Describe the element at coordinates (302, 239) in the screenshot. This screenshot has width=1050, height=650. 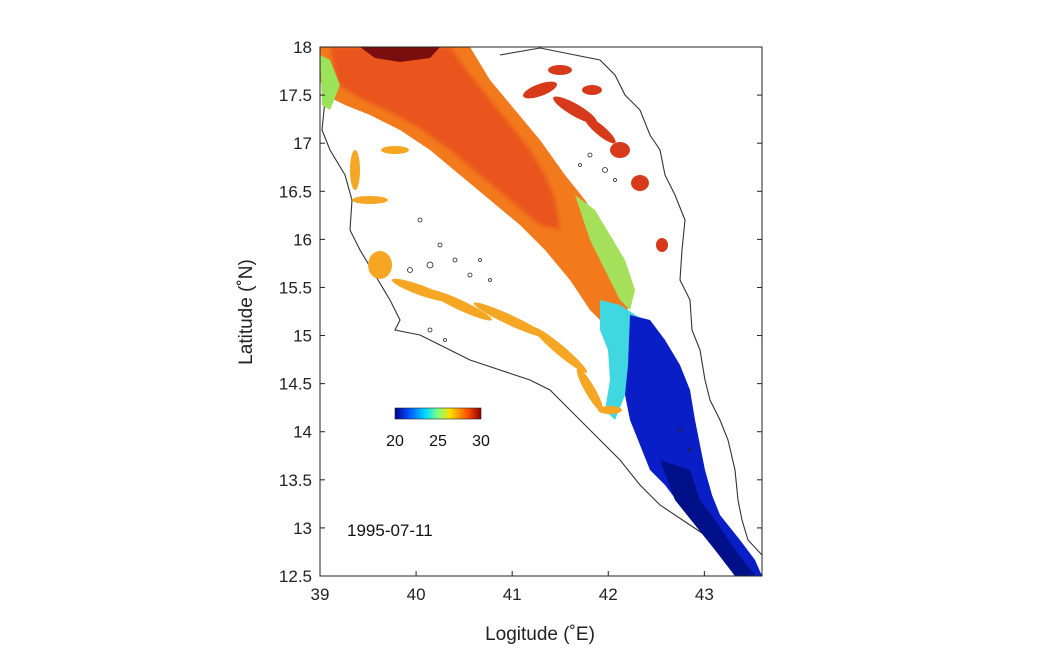
I see `y-tick-label: 16` at that location.